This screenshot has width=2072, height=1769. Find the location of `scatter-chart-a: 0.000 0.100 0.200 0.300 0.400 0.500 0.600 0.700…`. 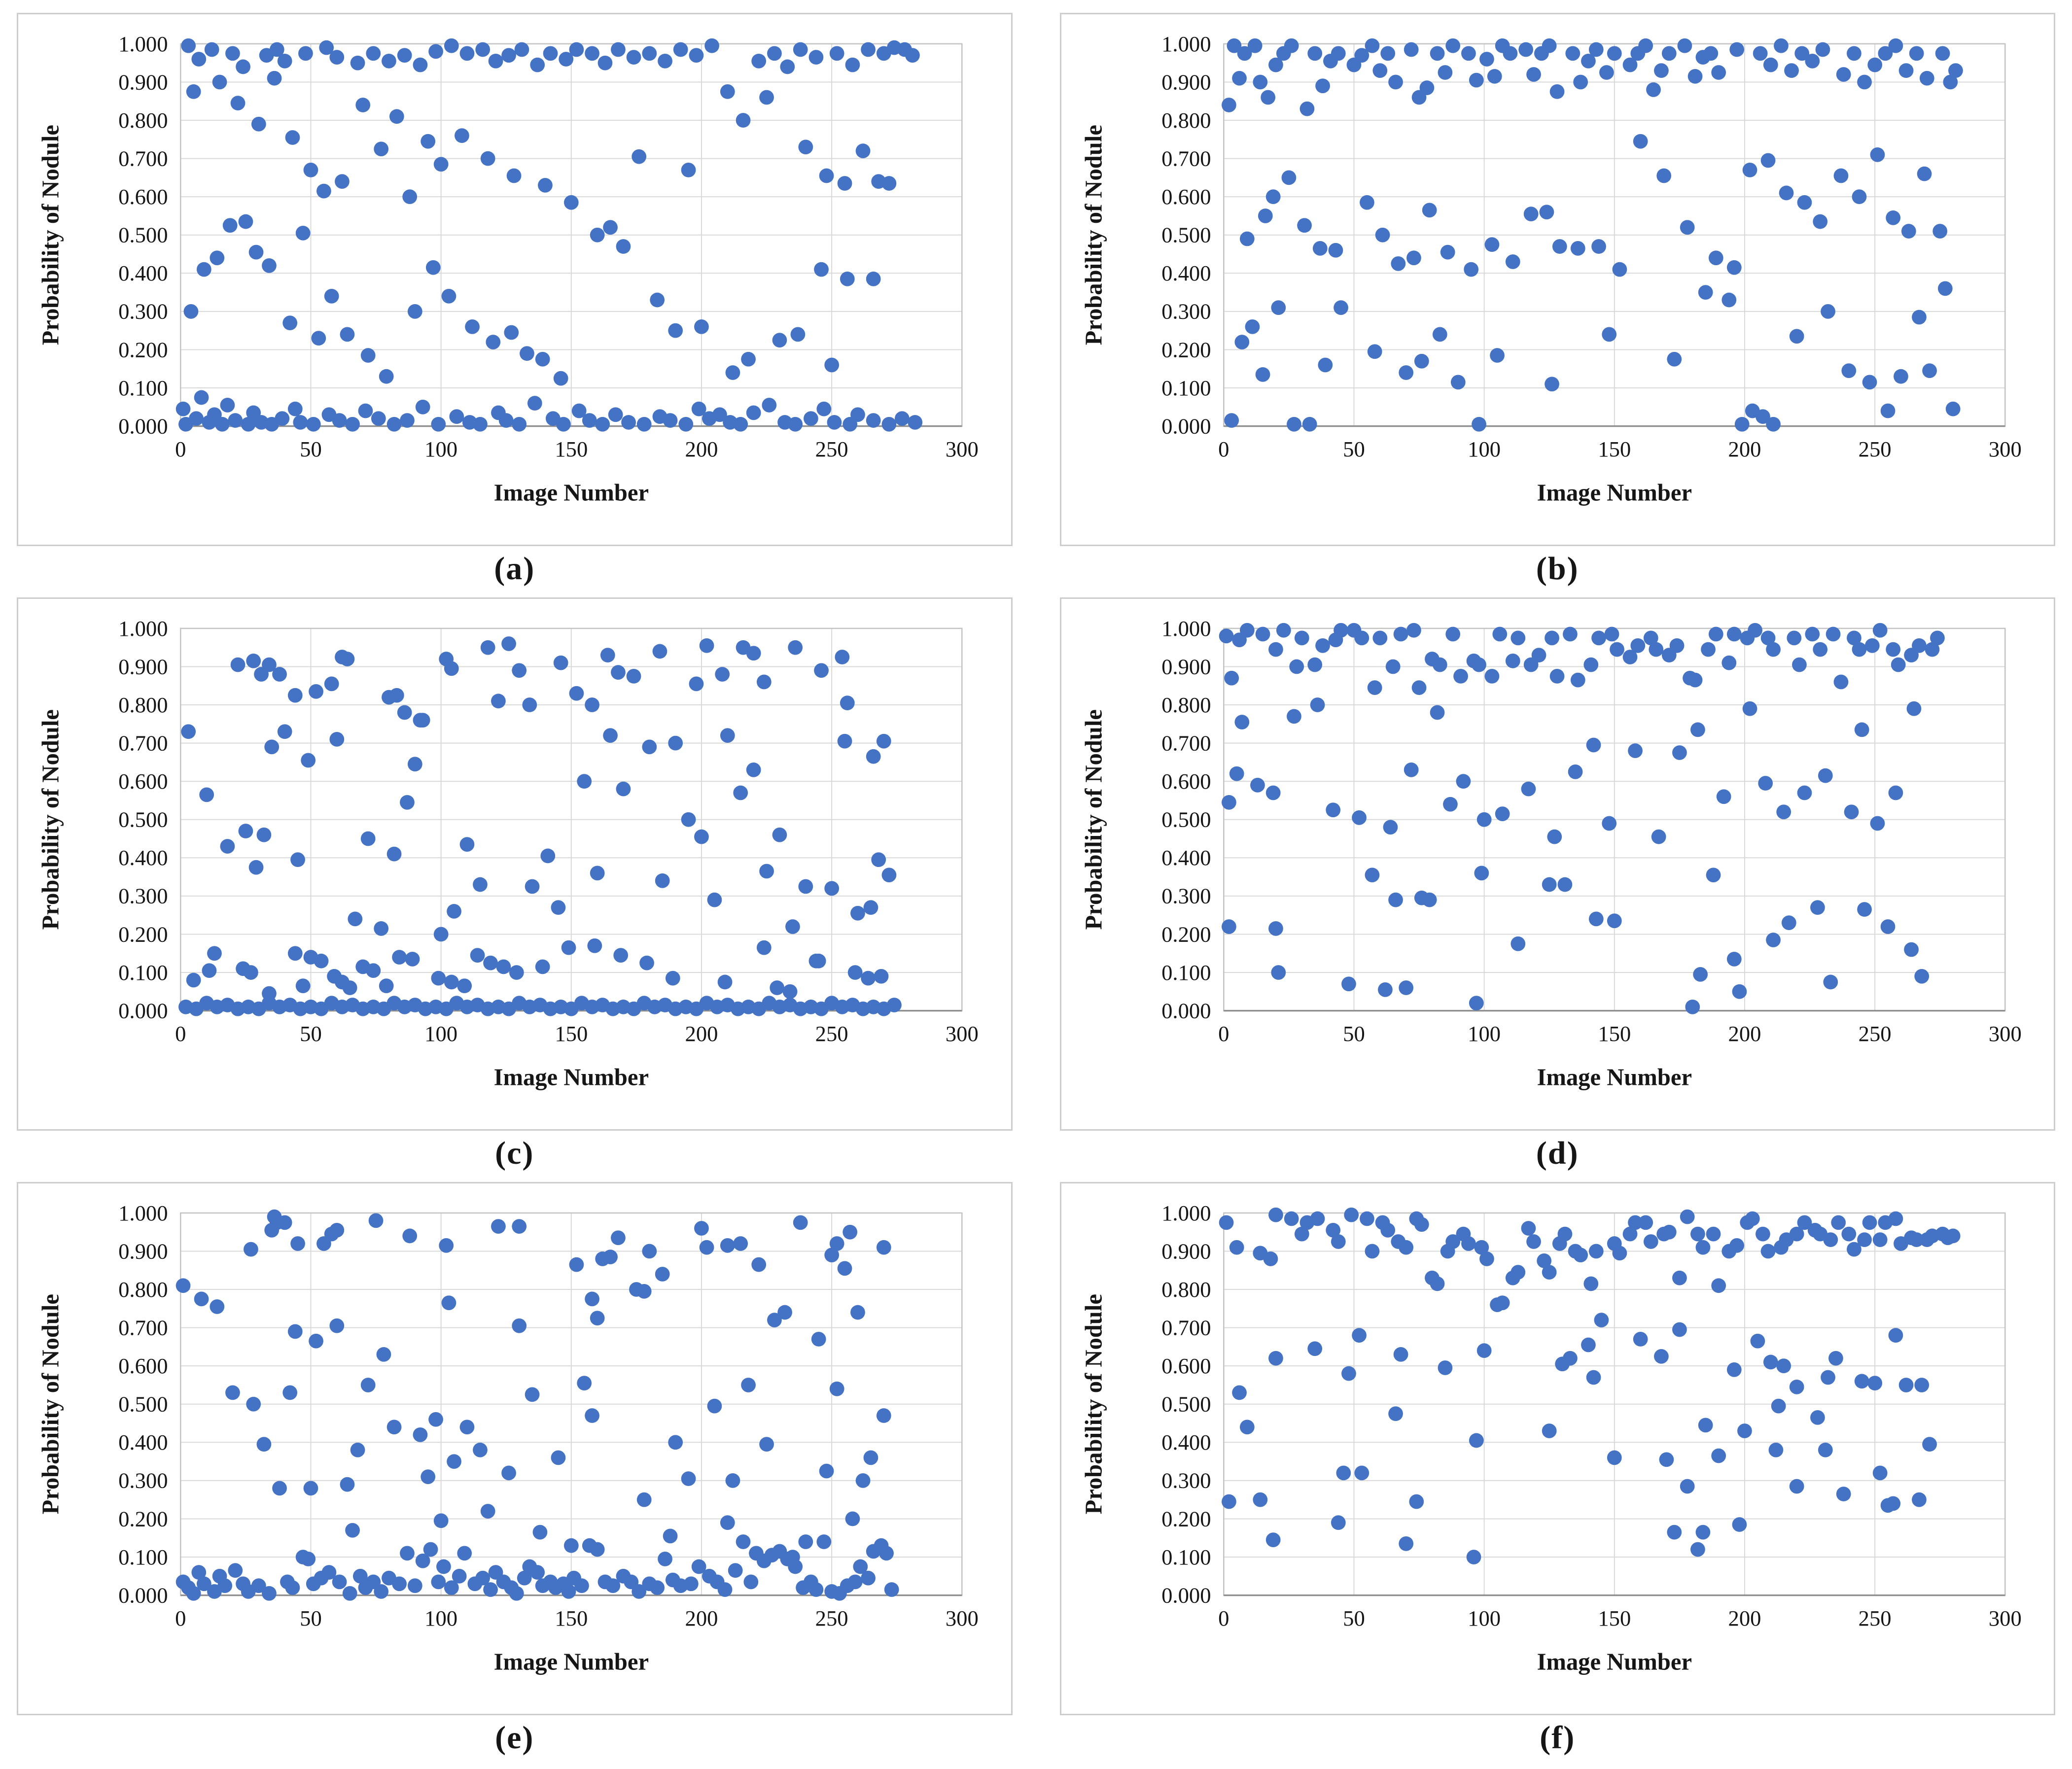

scatter-chart-a: 0.000 0.100 0.200 0.300 0.400 0.500 0.600 0.700… is located at coordinates (515, 279).